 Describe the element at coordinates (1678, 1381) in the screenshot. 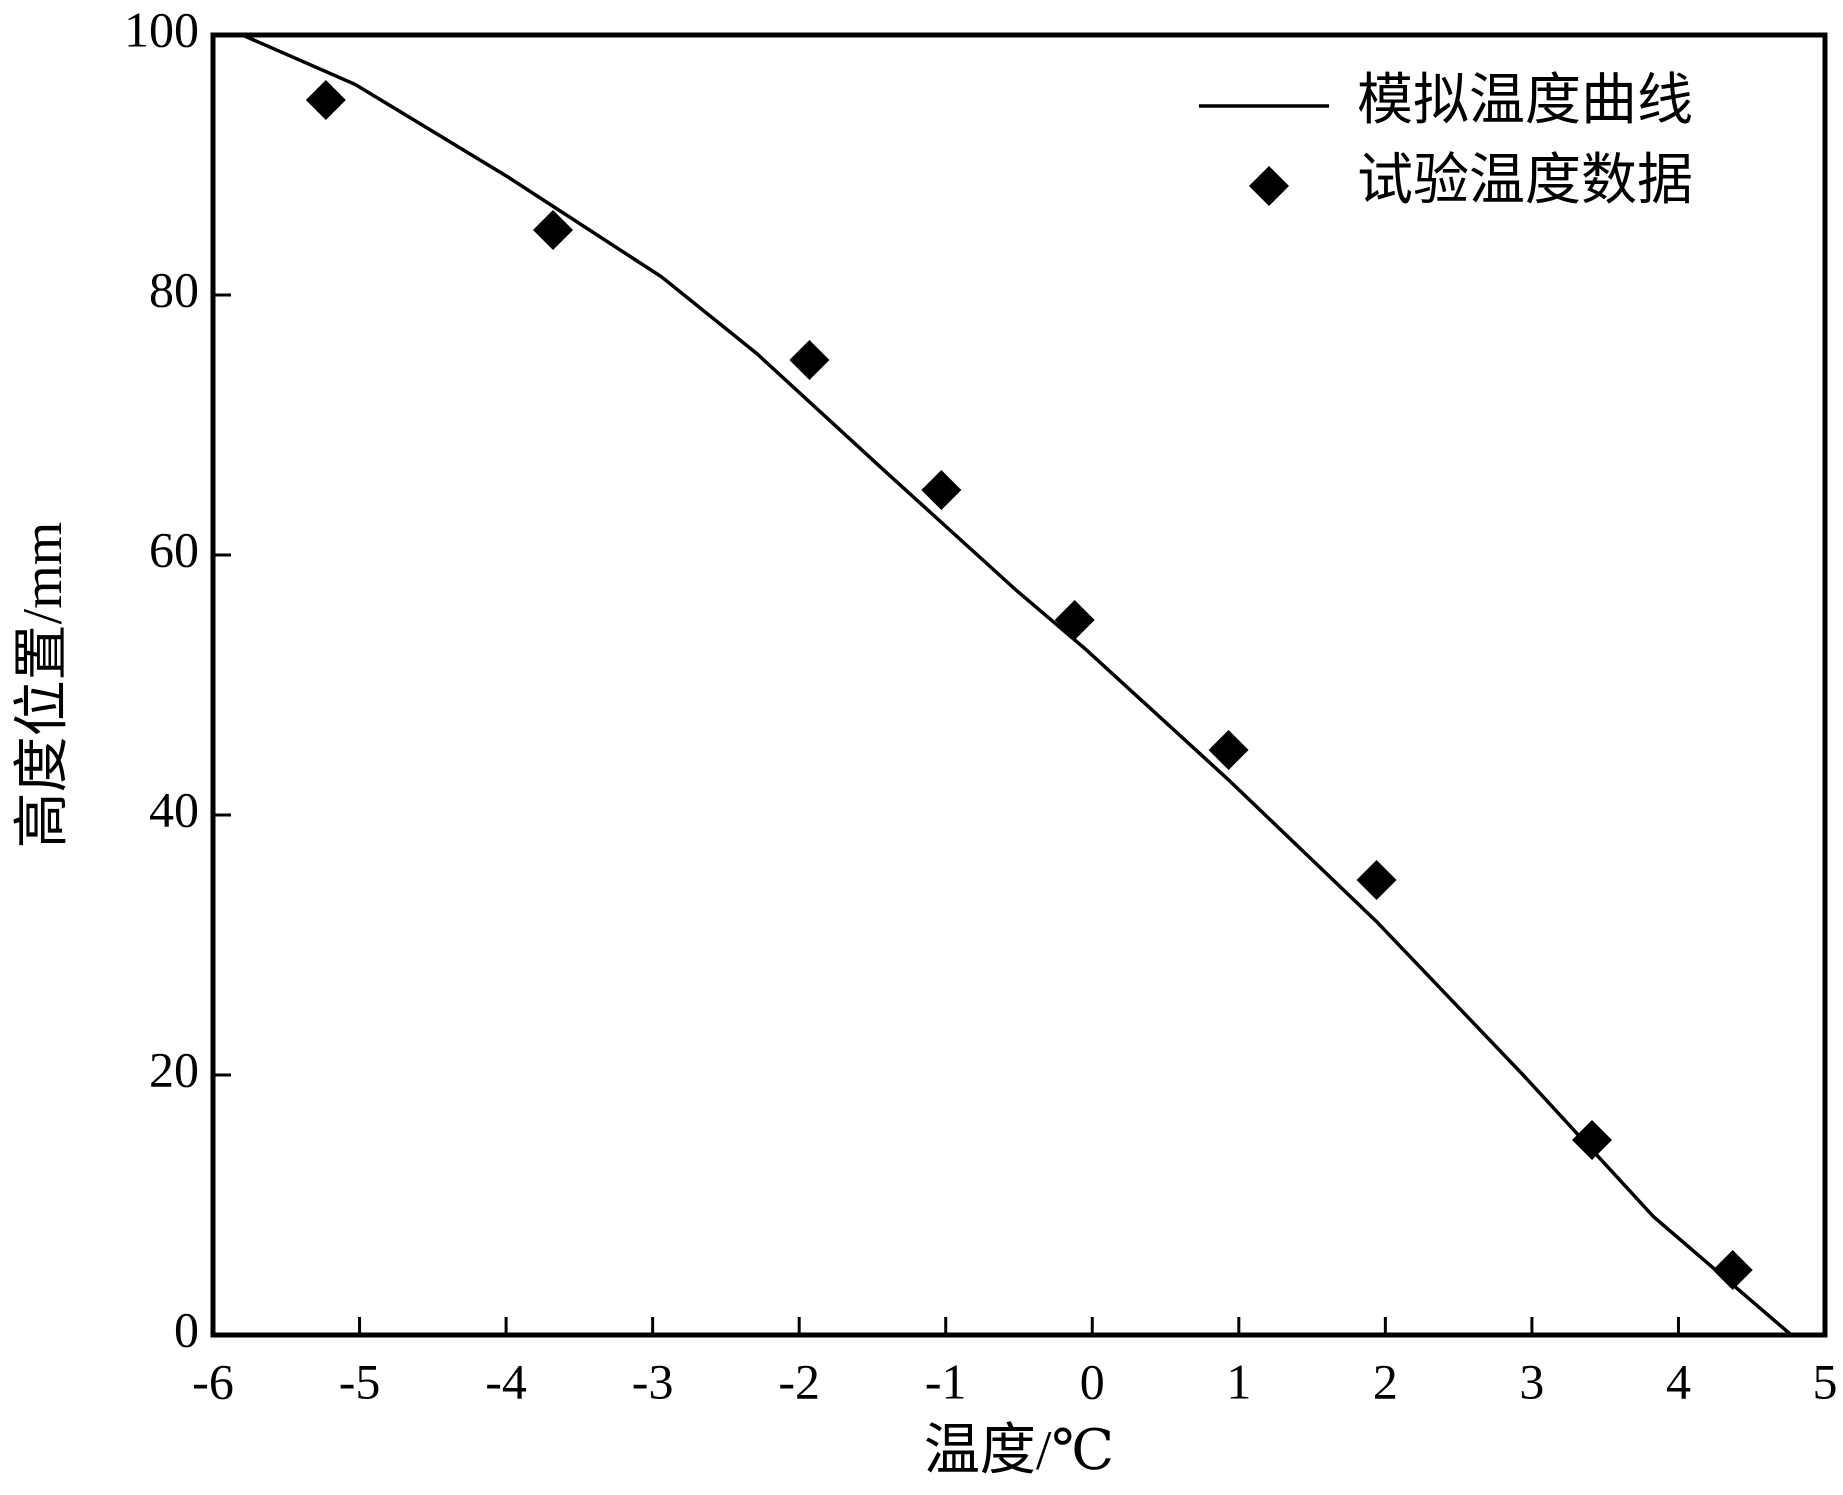

I see `x-tick-label: 4` at that location.